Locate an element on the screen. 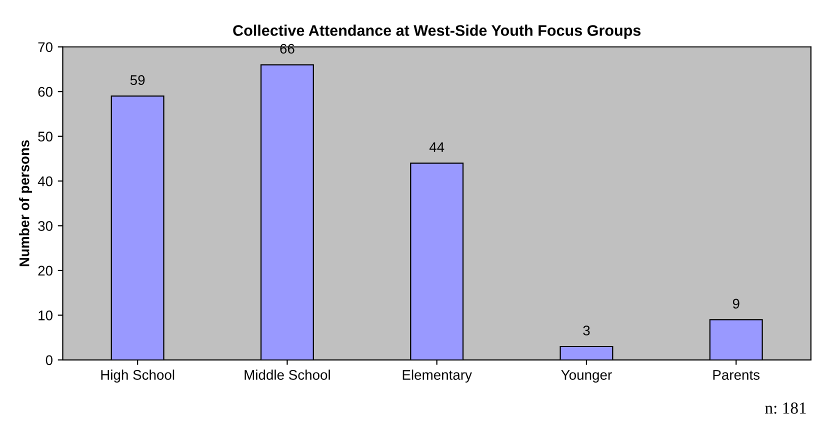 This screenshot has height=430, width=815. text: n: 181 is located at coordinates (785, 408).